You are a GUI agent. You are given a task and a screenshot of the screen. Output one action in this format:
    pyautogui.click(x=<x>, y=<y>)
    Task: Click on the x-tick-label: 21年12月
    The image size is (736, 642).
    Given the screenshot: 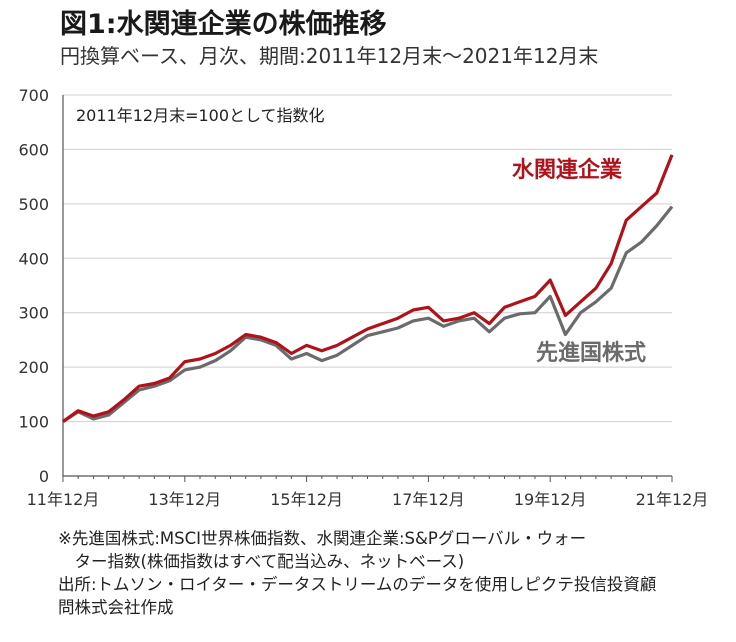 What is the action you would take?
    pyautogui.click(x=672, y=499)
    